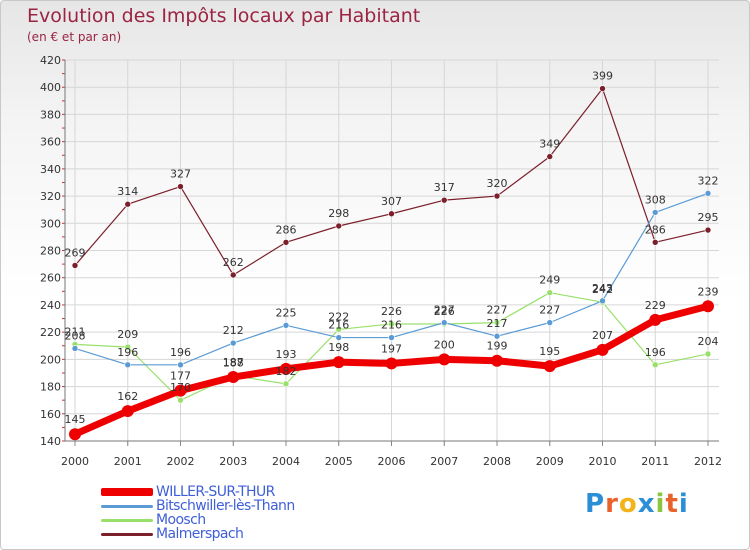 The height and width of the screenshot is (550, 750). I want to click on logo-letter: i, so click(683, 504).